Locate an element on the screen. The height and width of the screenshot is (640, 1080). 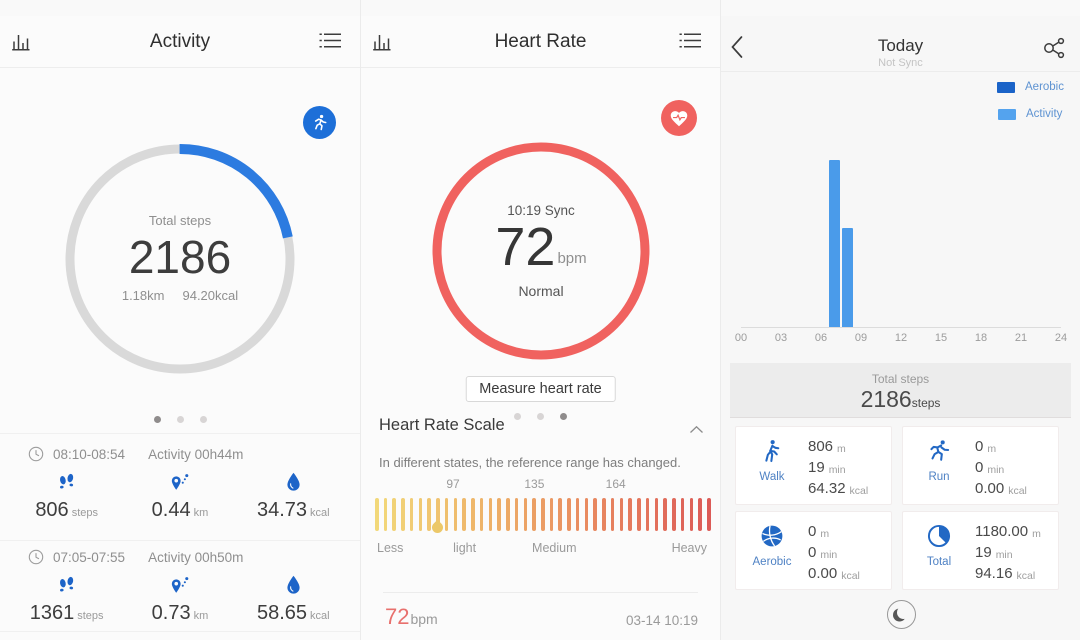
aerobic-calories-value: 0.00 is located at coordinates (823, 573).